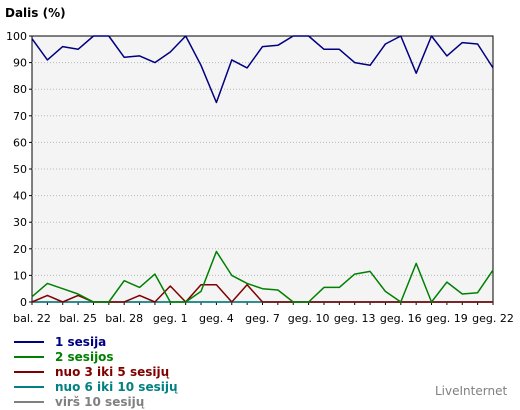 The image size is (520, 410). I want to click on x-tick-label: geg. 4, so click(216, 318).